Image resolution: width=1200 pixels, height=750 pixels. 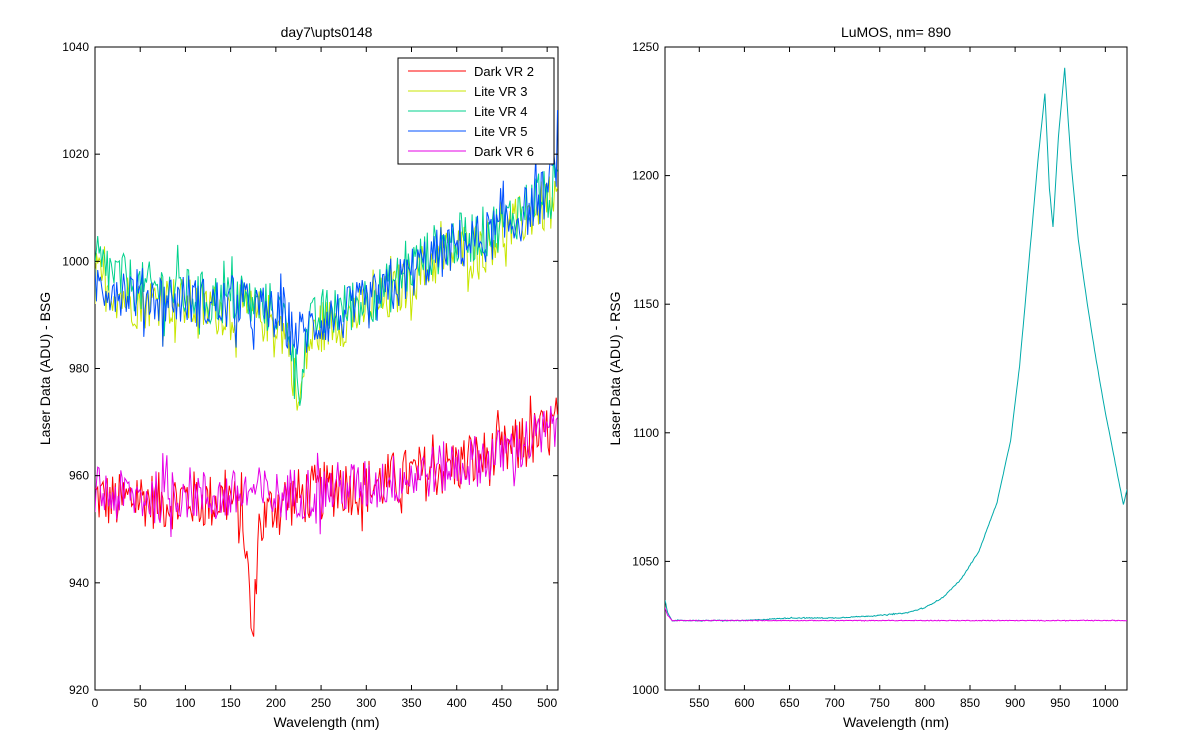 I want to click on x-tick-label: 1000, so click(x=1105, y=703).